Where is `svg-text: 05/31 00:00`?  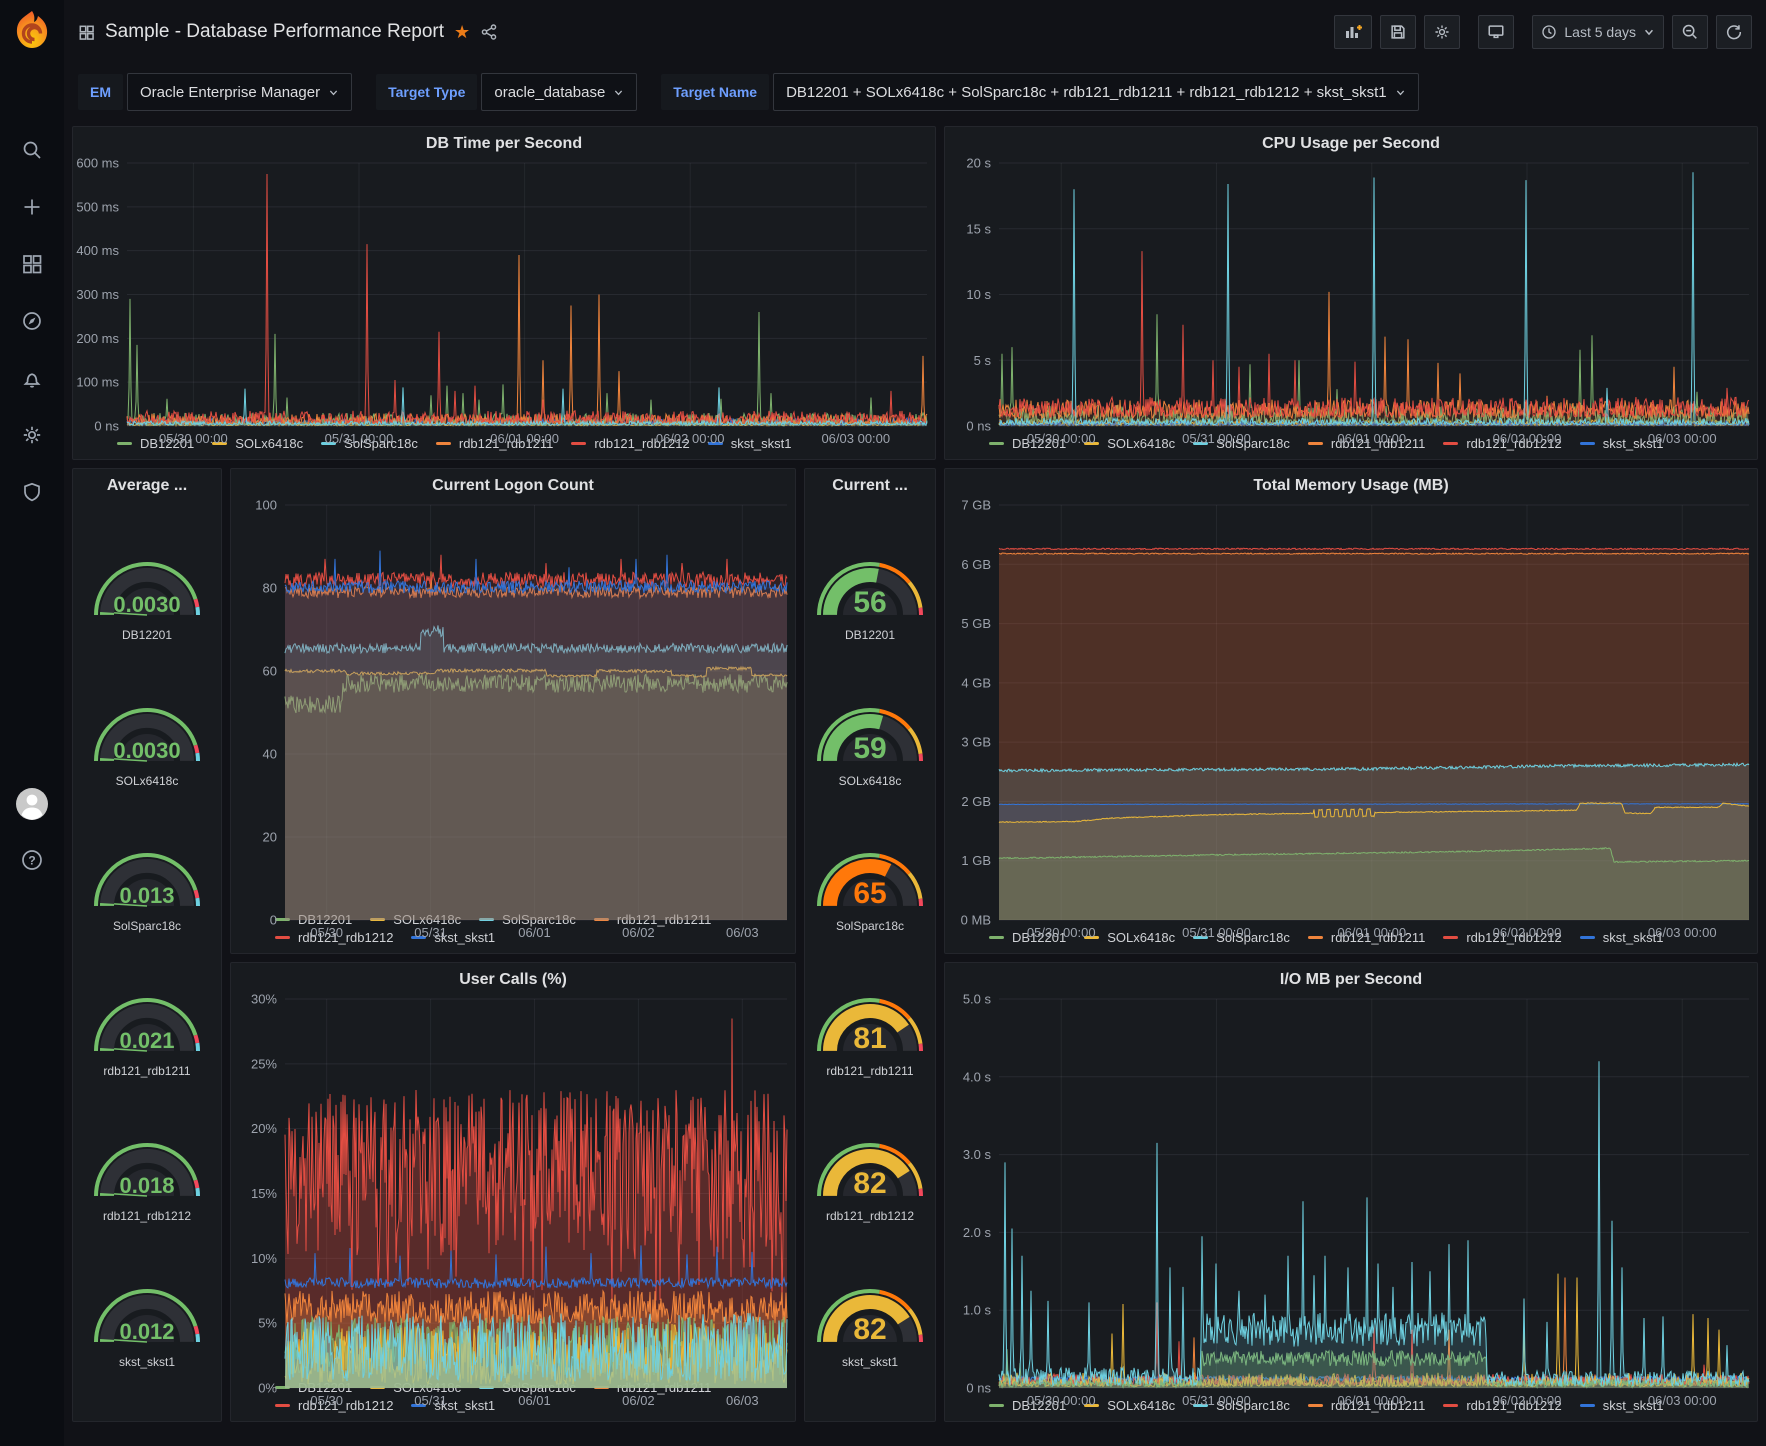
svg-text: 05/31 00:00 is located at coordinates (359, 438).